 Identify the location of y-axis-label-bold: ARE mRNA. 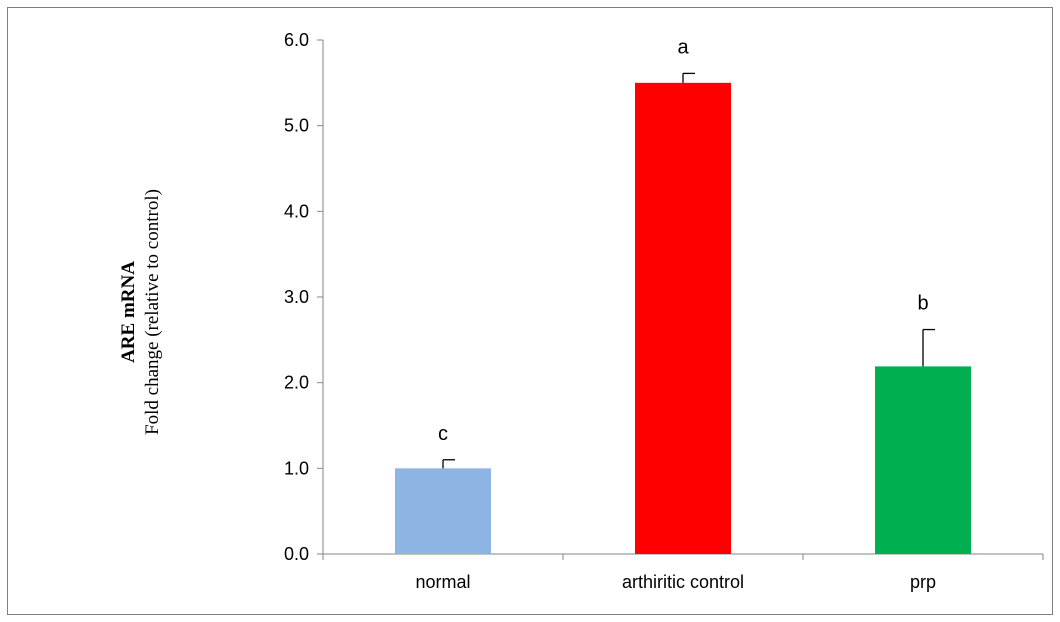
(128, 312).